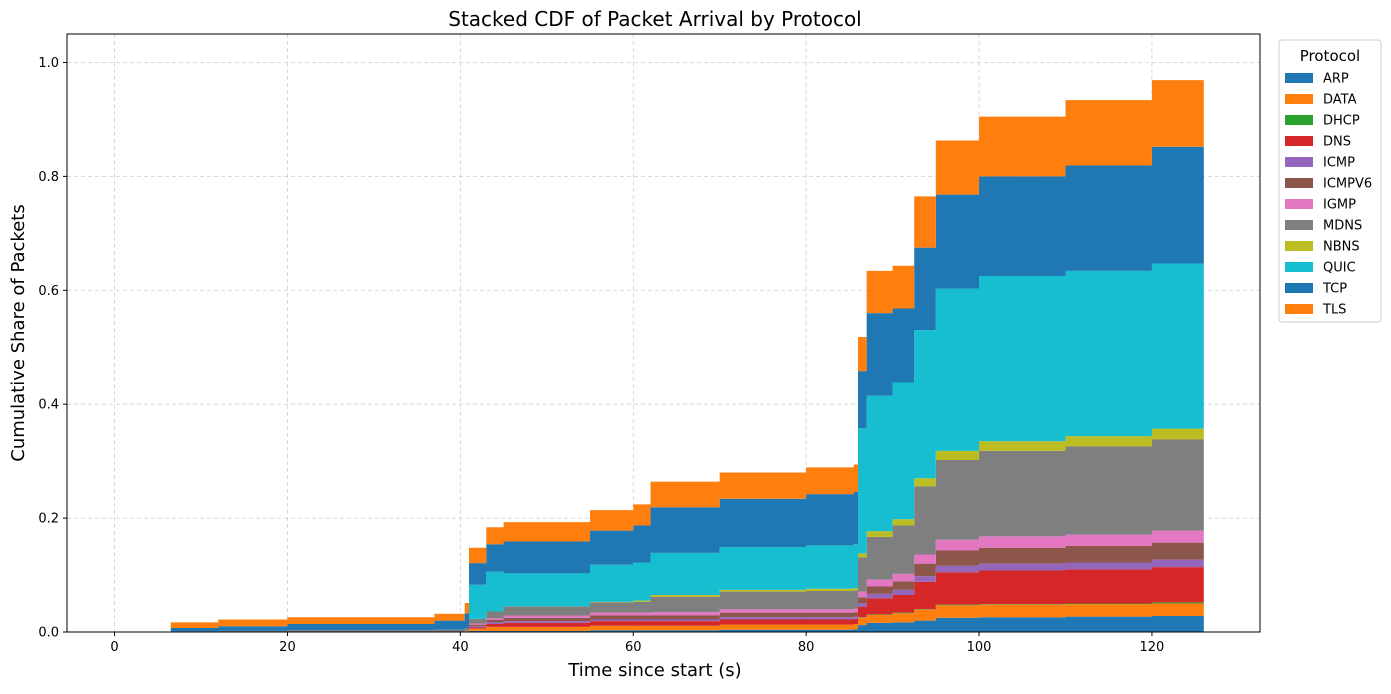  What do you see at coordinates (114, 647) in the screenshot?
I see `x-tick-label: 0` at bounding box center [114, 647].